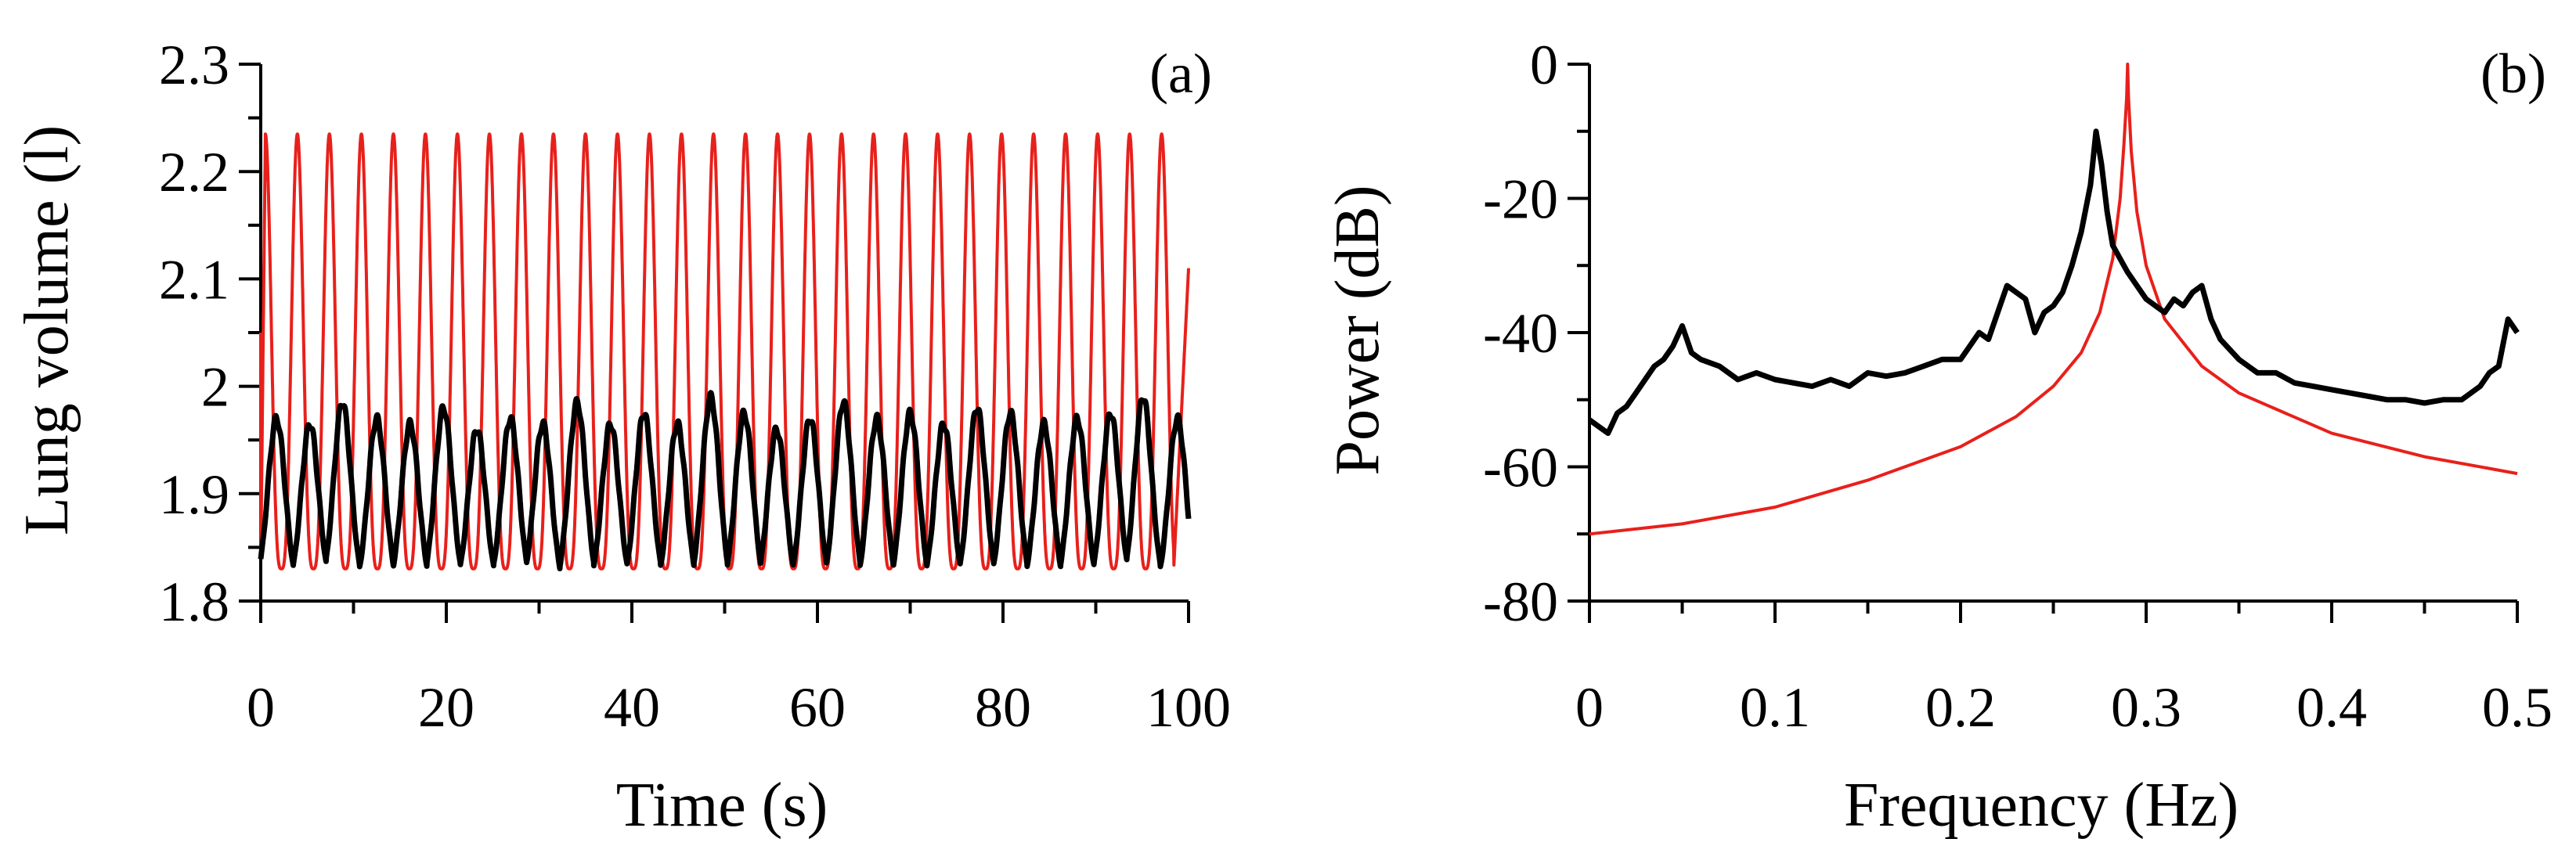 The image size is (2576, 864). What do you see at coordinates (1520, 333) in the screenshot?
I see `panel-b-ytick-label: -40` at bounding box center [1520, 333].